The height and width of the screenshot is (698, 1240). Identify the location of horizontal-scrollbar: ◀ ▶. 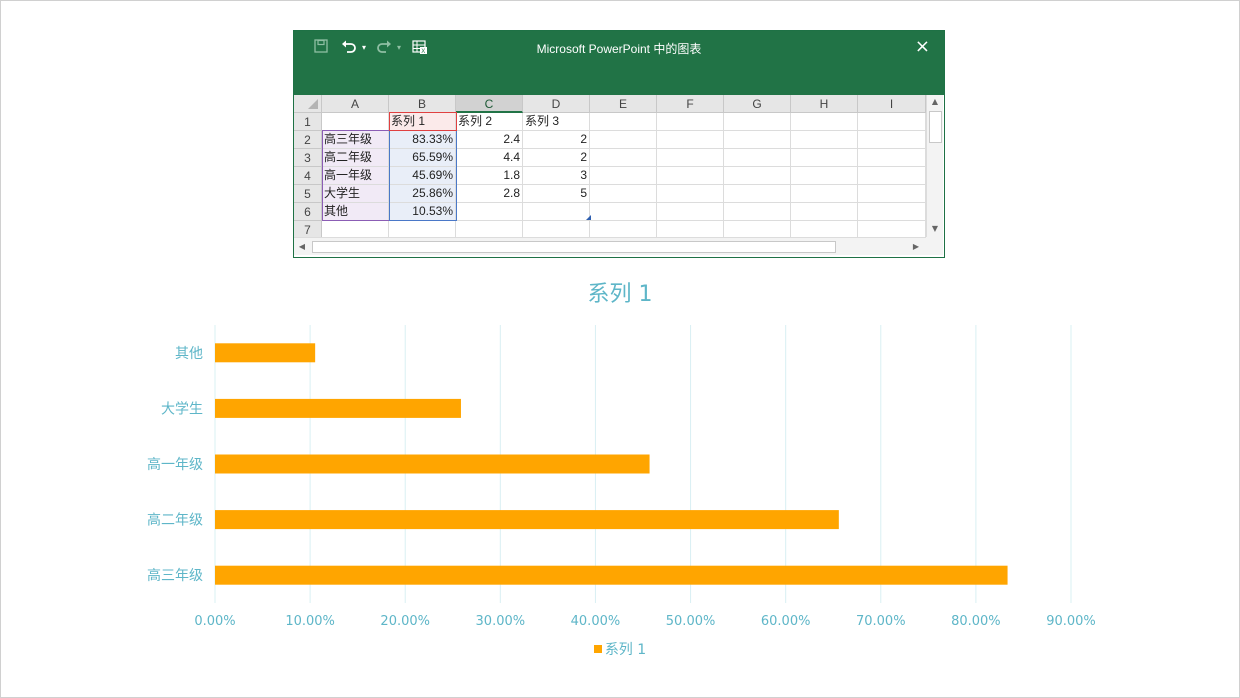
(610, 246).